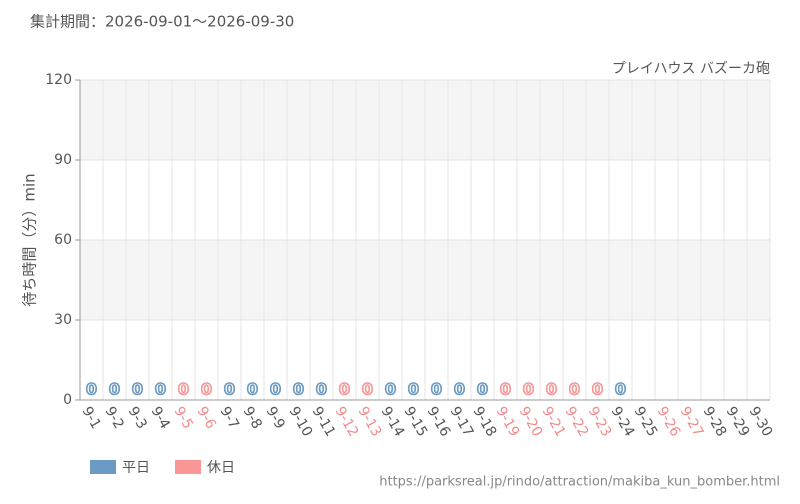 This screenshot has width=800, height=504. Describe the element at coordinates (738, 422) in the screenshot. I see `x-tick-label: 9-29` at that location.